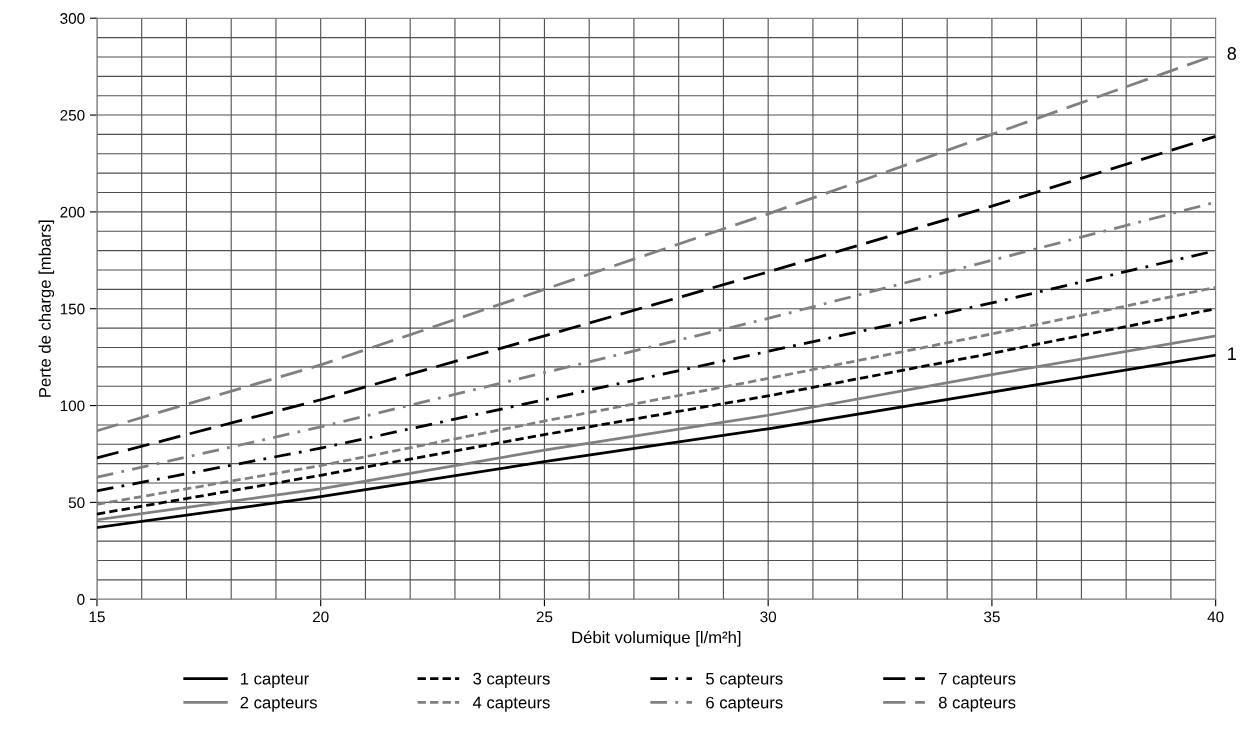 The width and height of the screenshot is (1243, 729). I want to click on x-tick-label: 35, so click(992, 617).